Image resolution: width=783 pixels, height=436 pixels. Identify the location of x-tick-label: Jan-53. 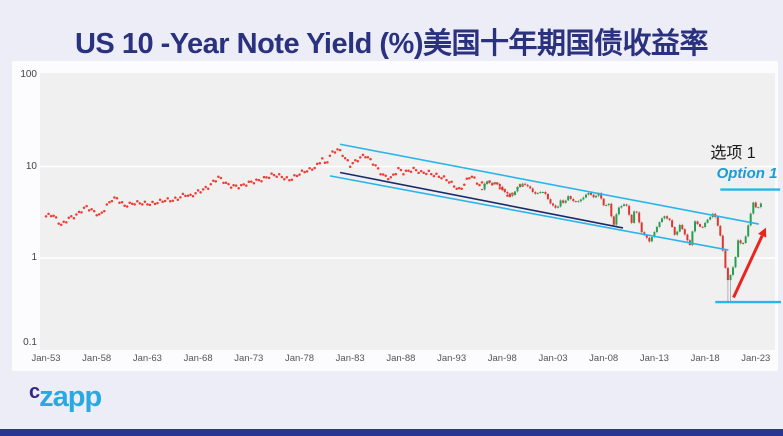
(46, 358).